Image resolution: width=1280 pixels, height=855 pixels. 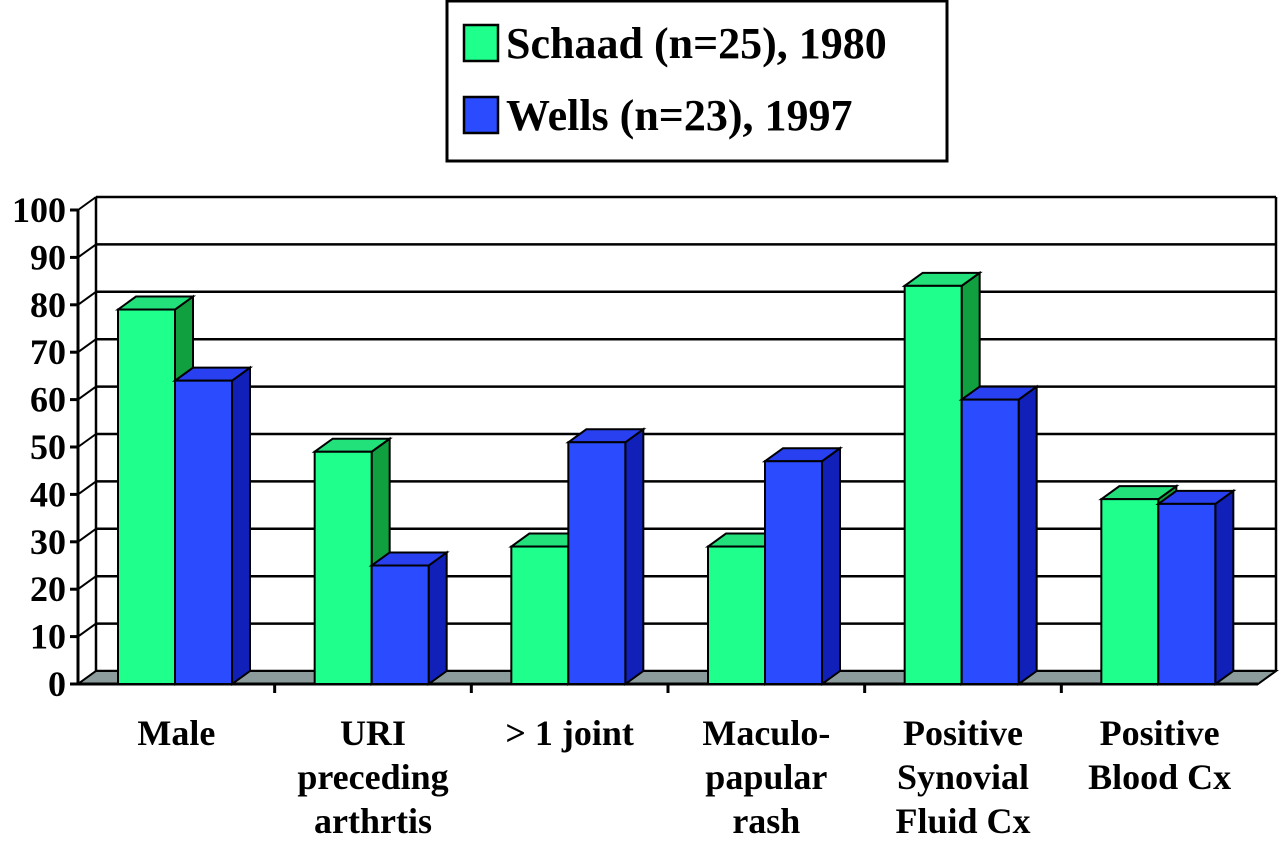 What do you see at coordinates (766, 733) in the screenshot?
I see `x-category-label-line: Maculo-` at bounding box center [766, 733].